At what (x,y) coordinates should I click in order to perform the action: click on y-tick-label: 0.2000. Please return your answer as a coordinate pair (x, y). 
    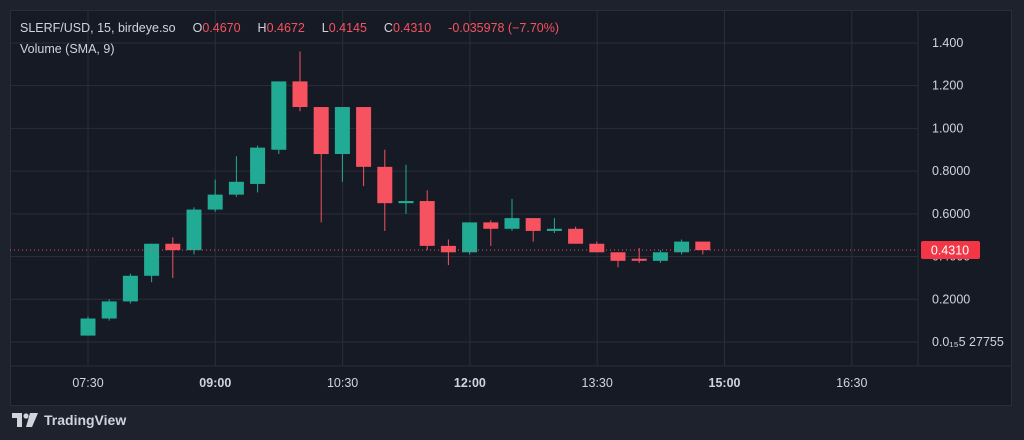
    Looking at the image, I should click on (951, 299).